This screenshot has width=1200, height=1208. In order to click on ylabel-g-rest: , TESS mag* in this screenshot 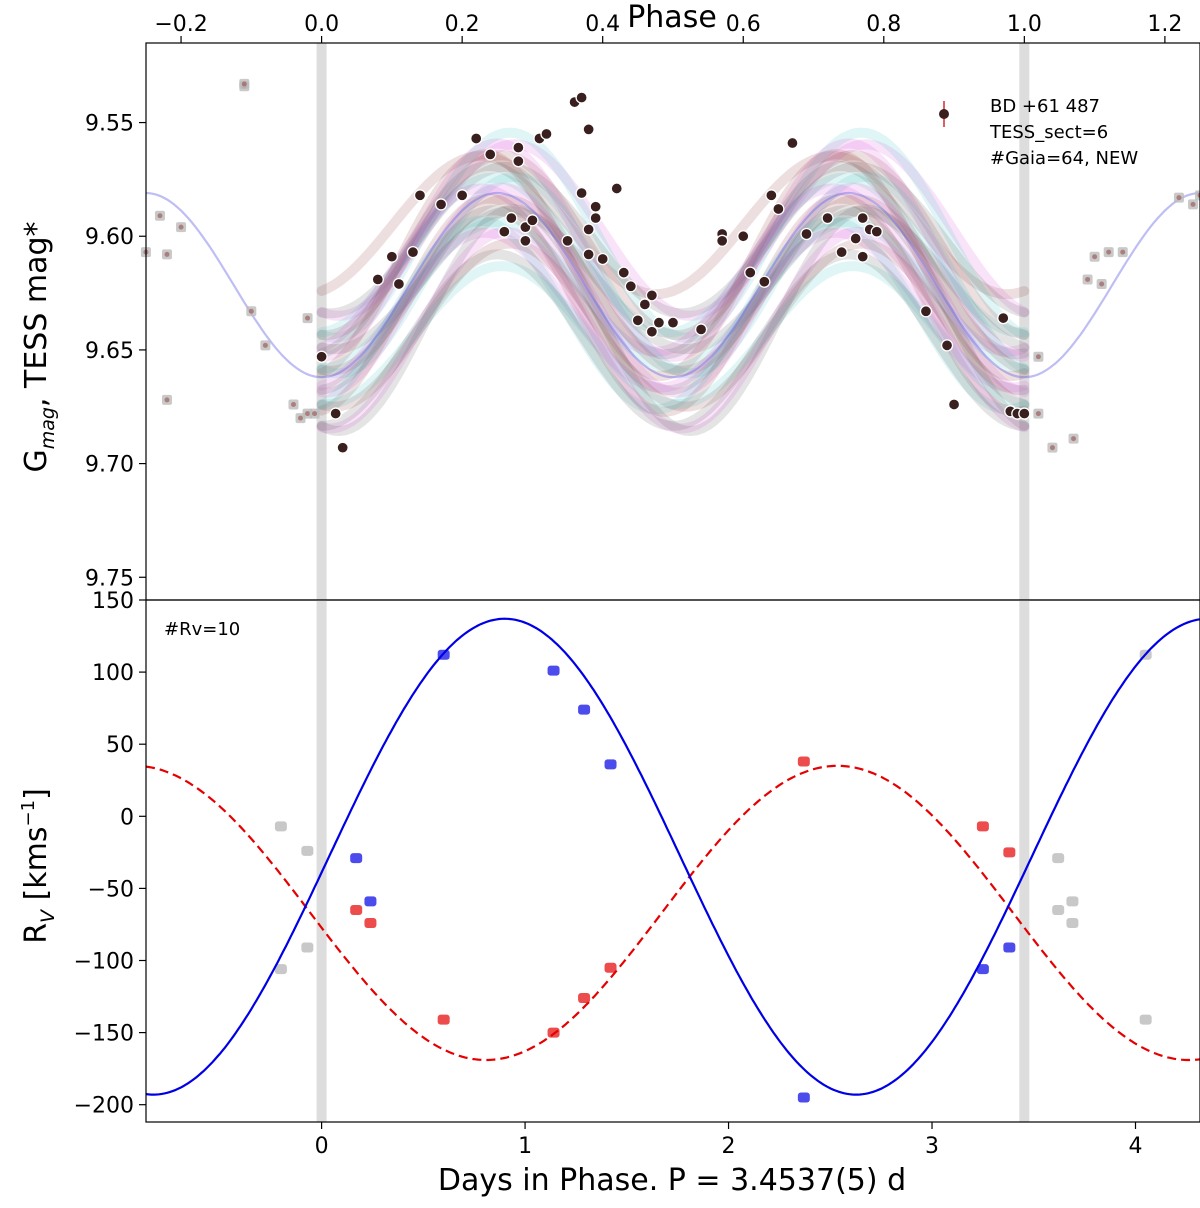, I will do `click(36, 314)`.